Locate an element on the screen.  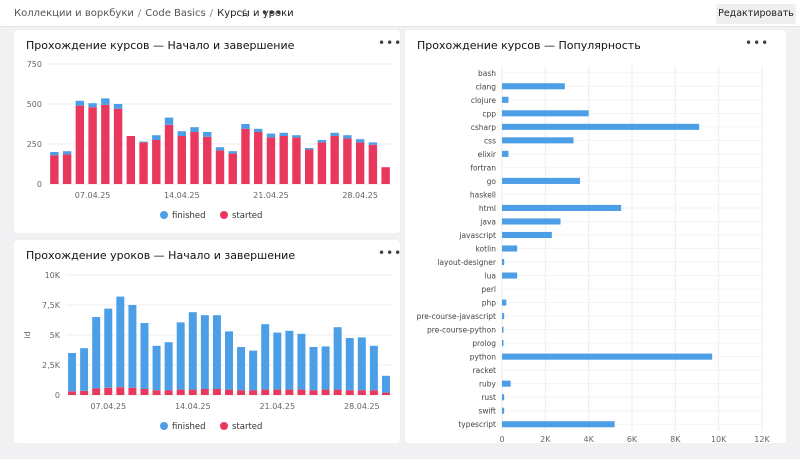
panel-title: Прохождение курсов — Популярность is located at coordinates (529, 45).